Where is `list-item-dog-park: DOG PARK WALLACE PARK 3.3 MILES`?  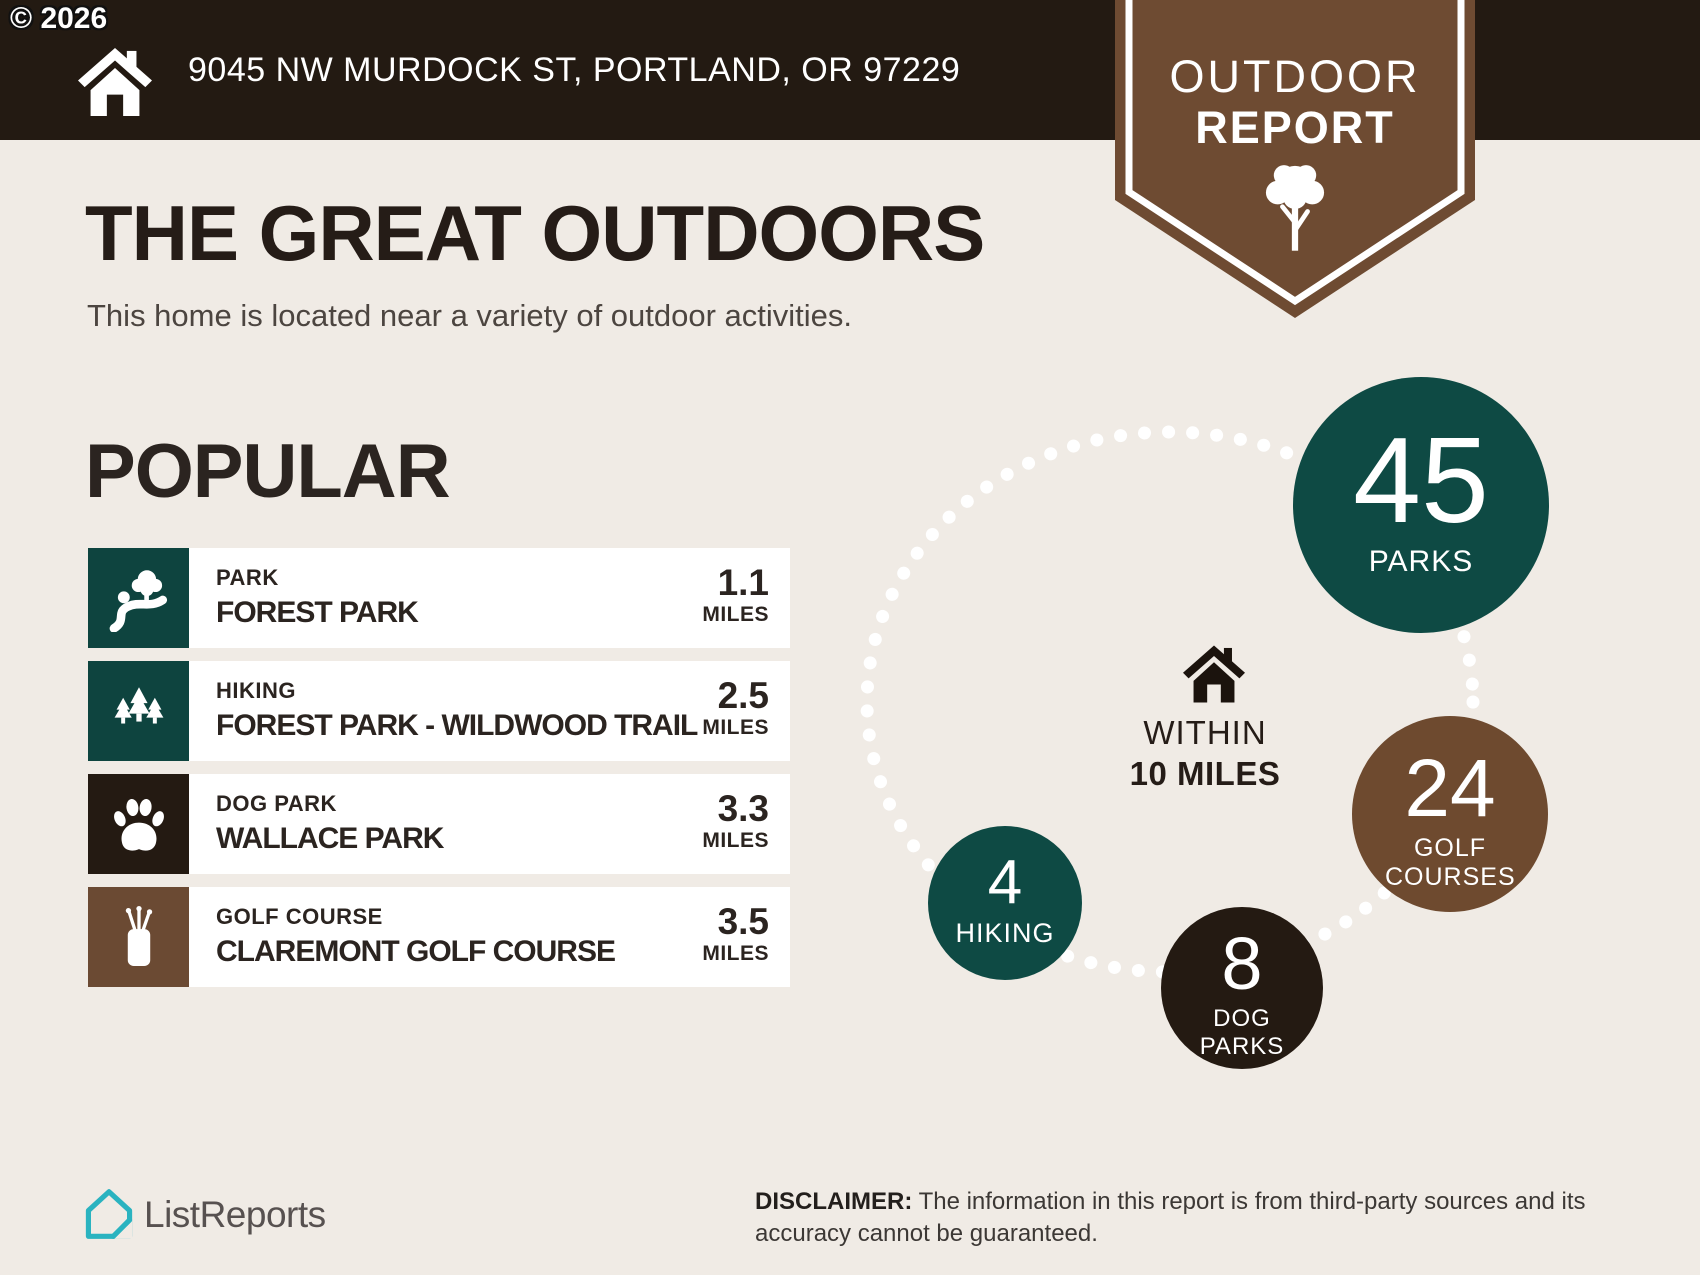
list-item-dog-park: DOG PARK WALLACE PARK 3.3 MILES is located at coordinates (439, 824).